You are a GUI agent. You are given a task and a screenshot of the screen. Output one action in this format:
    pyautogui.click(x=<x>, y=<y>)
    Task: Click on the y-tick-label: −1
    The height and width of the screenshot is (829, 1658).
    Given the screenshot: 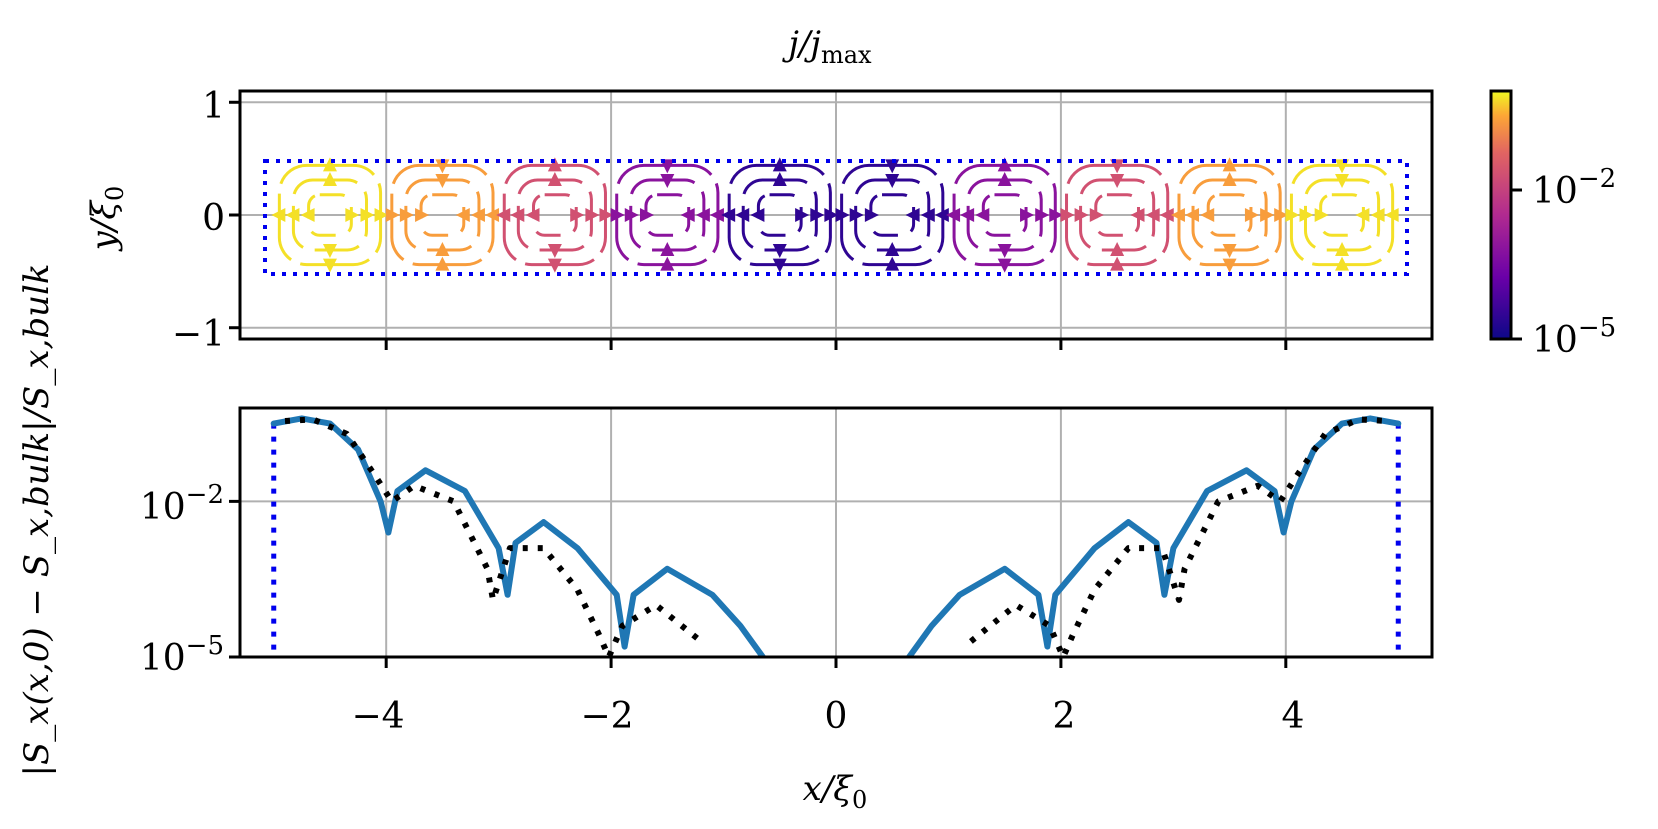 What is the action you would take?
    pyautogui.click(x=198, y=334)
    